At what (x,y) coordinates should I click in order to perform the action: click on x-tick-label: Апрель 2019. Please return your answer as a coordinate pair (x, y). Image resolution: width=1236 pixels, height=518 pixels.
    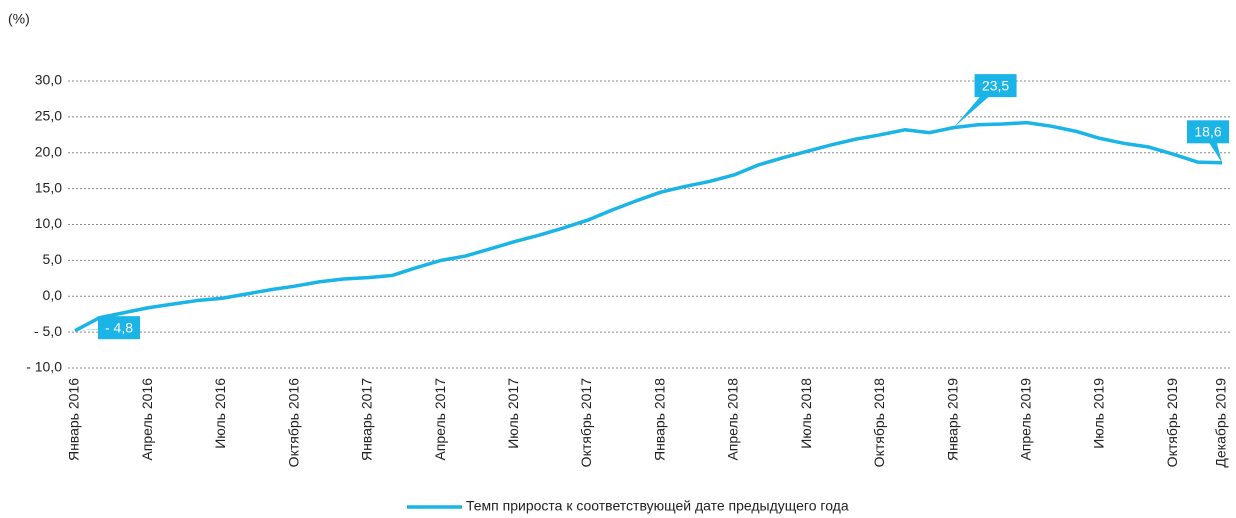
    Looking at the image, I should click on (1025, 419).